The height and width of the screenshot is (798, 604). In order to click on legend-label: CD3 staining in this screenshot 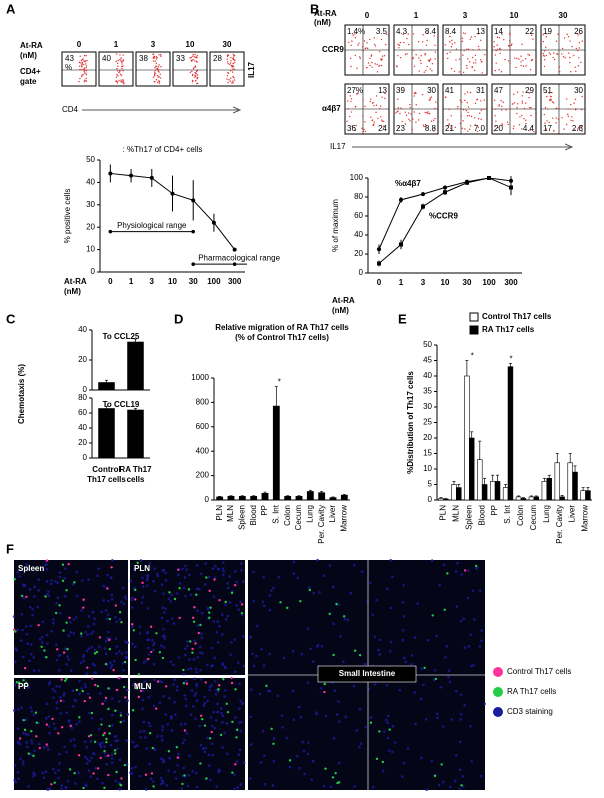, I will do `click(530, 711)`.